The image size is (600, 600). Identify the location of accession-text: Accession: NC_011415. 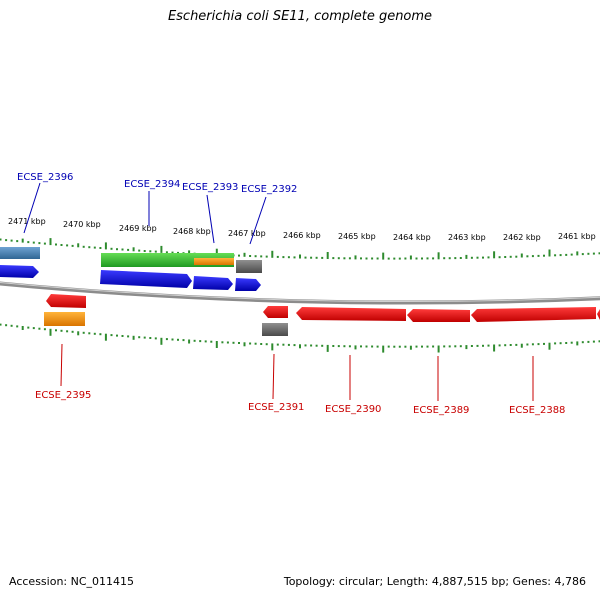
(72, 581).